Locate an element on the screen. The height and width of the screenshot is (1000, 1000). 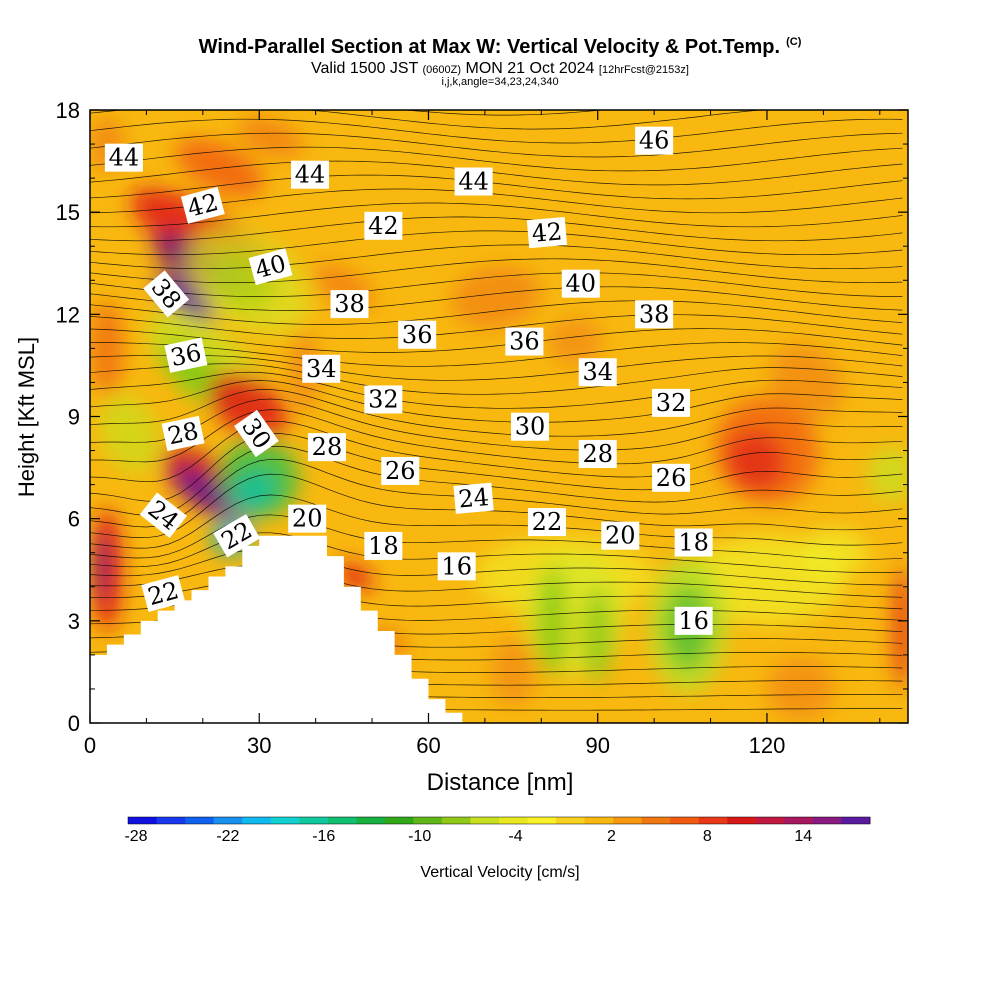
isentrope-label-text: 20 is located at coordinates (307, 519).